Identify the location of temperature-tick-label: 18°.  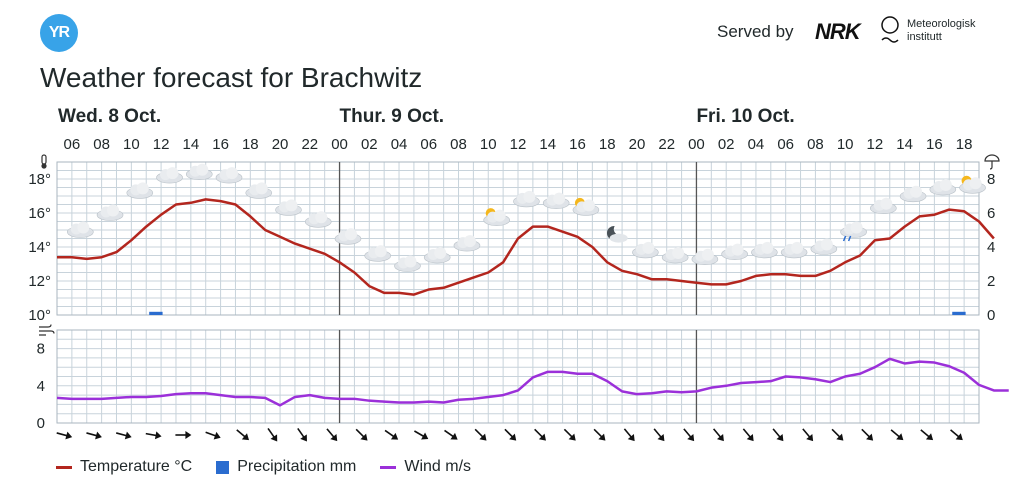
(39, 179).